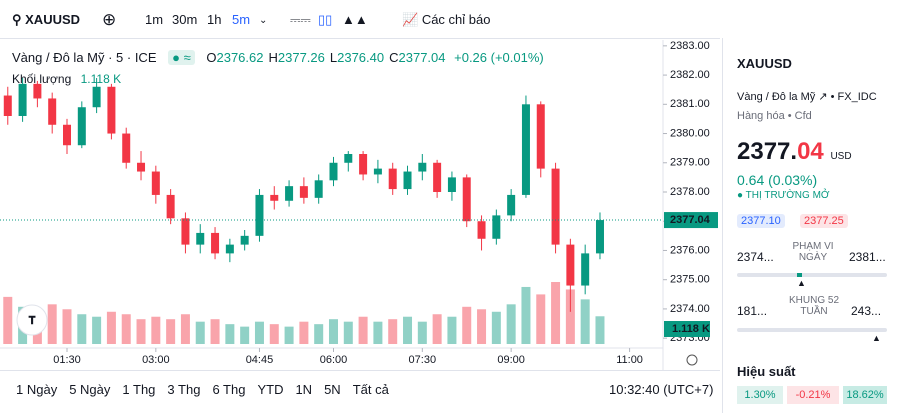 The image size is (908, 413). Describe the element at coordinates (90, 389) in the screenshot. I see `range-button: 5 Ngày` at that location.